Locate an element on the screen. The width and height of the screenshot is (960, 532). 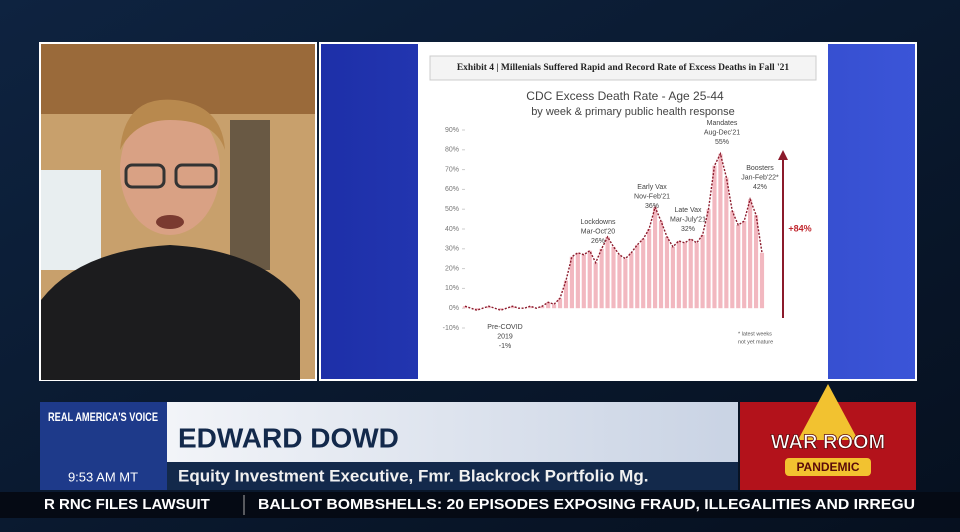
annotation: Mandates is located at coordinates (722, 123).